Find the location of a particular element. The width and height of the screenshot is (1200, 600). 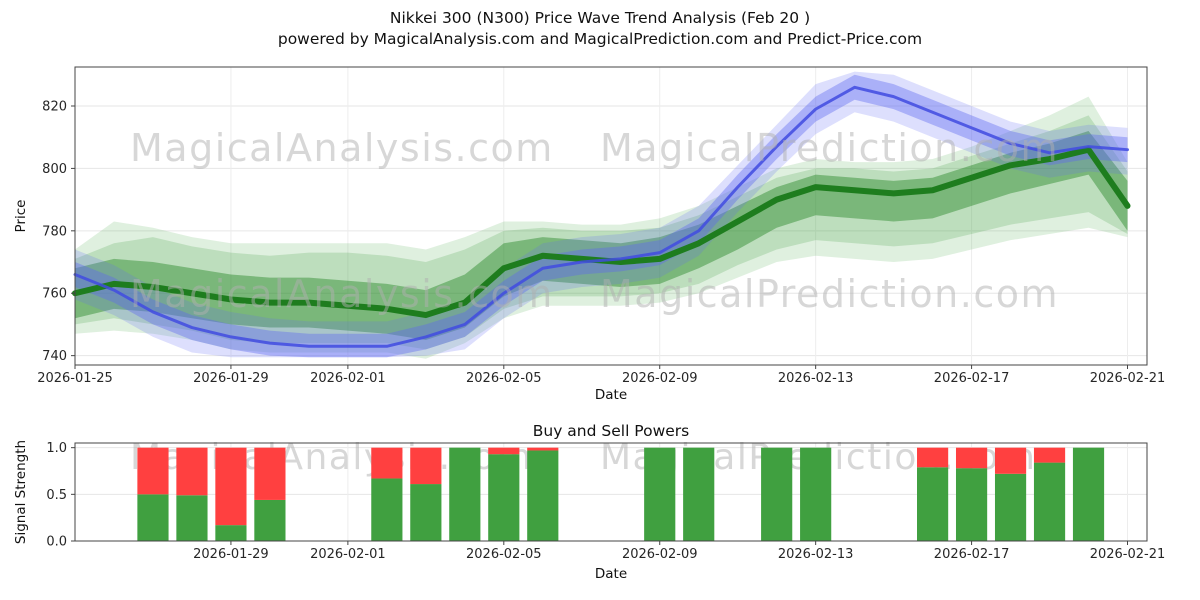

y-tick-label: 820 is located at coordinates (54, 107).